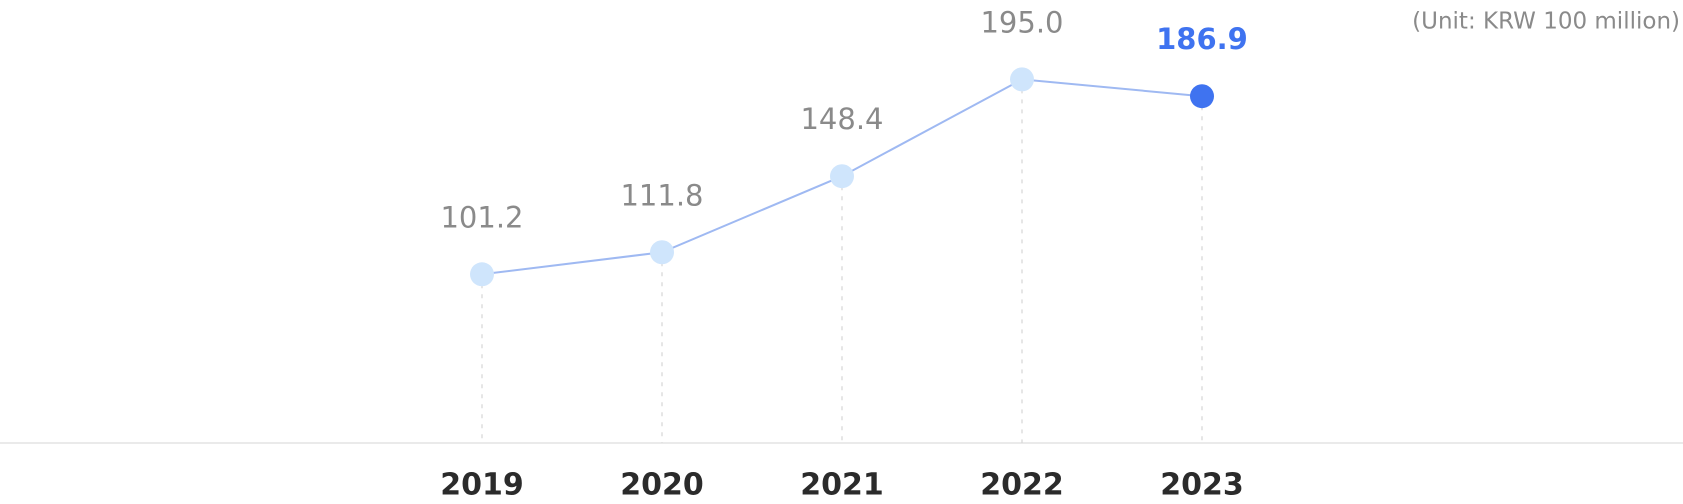 The height and width of the screenshot is (504, 1683). Describe the element at coordinates (1021, 22) in the screenshot. I see `value-label: 195.0` at that location.